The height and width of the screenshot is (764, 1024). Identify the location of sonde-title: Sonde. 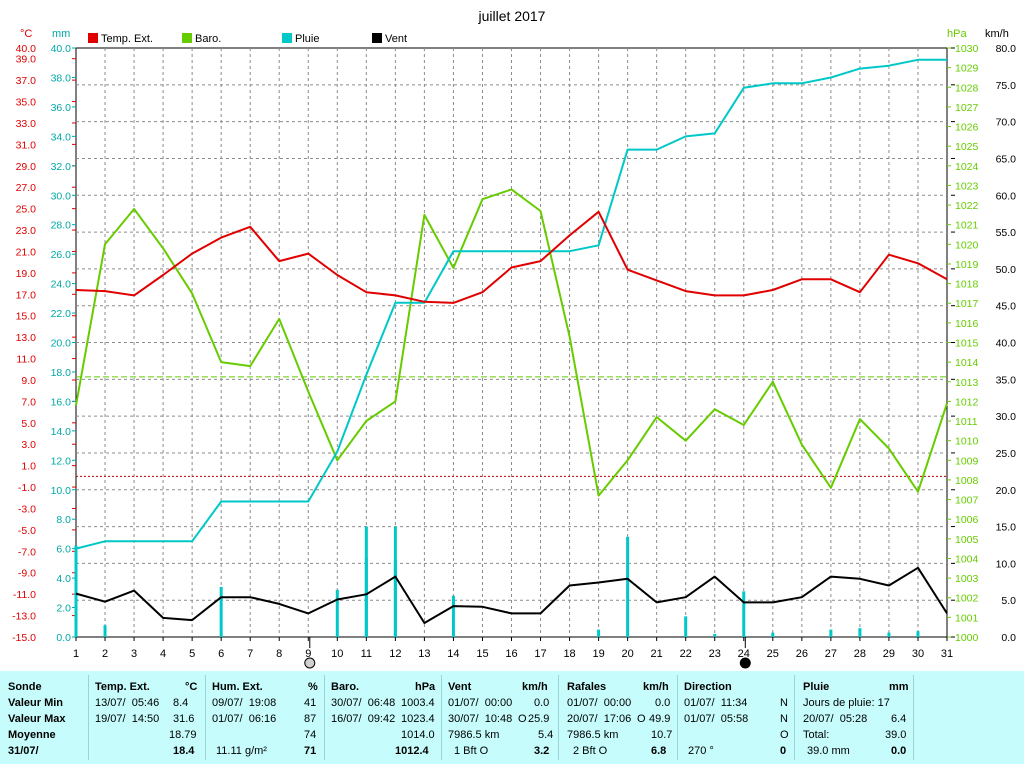
(25, 687).